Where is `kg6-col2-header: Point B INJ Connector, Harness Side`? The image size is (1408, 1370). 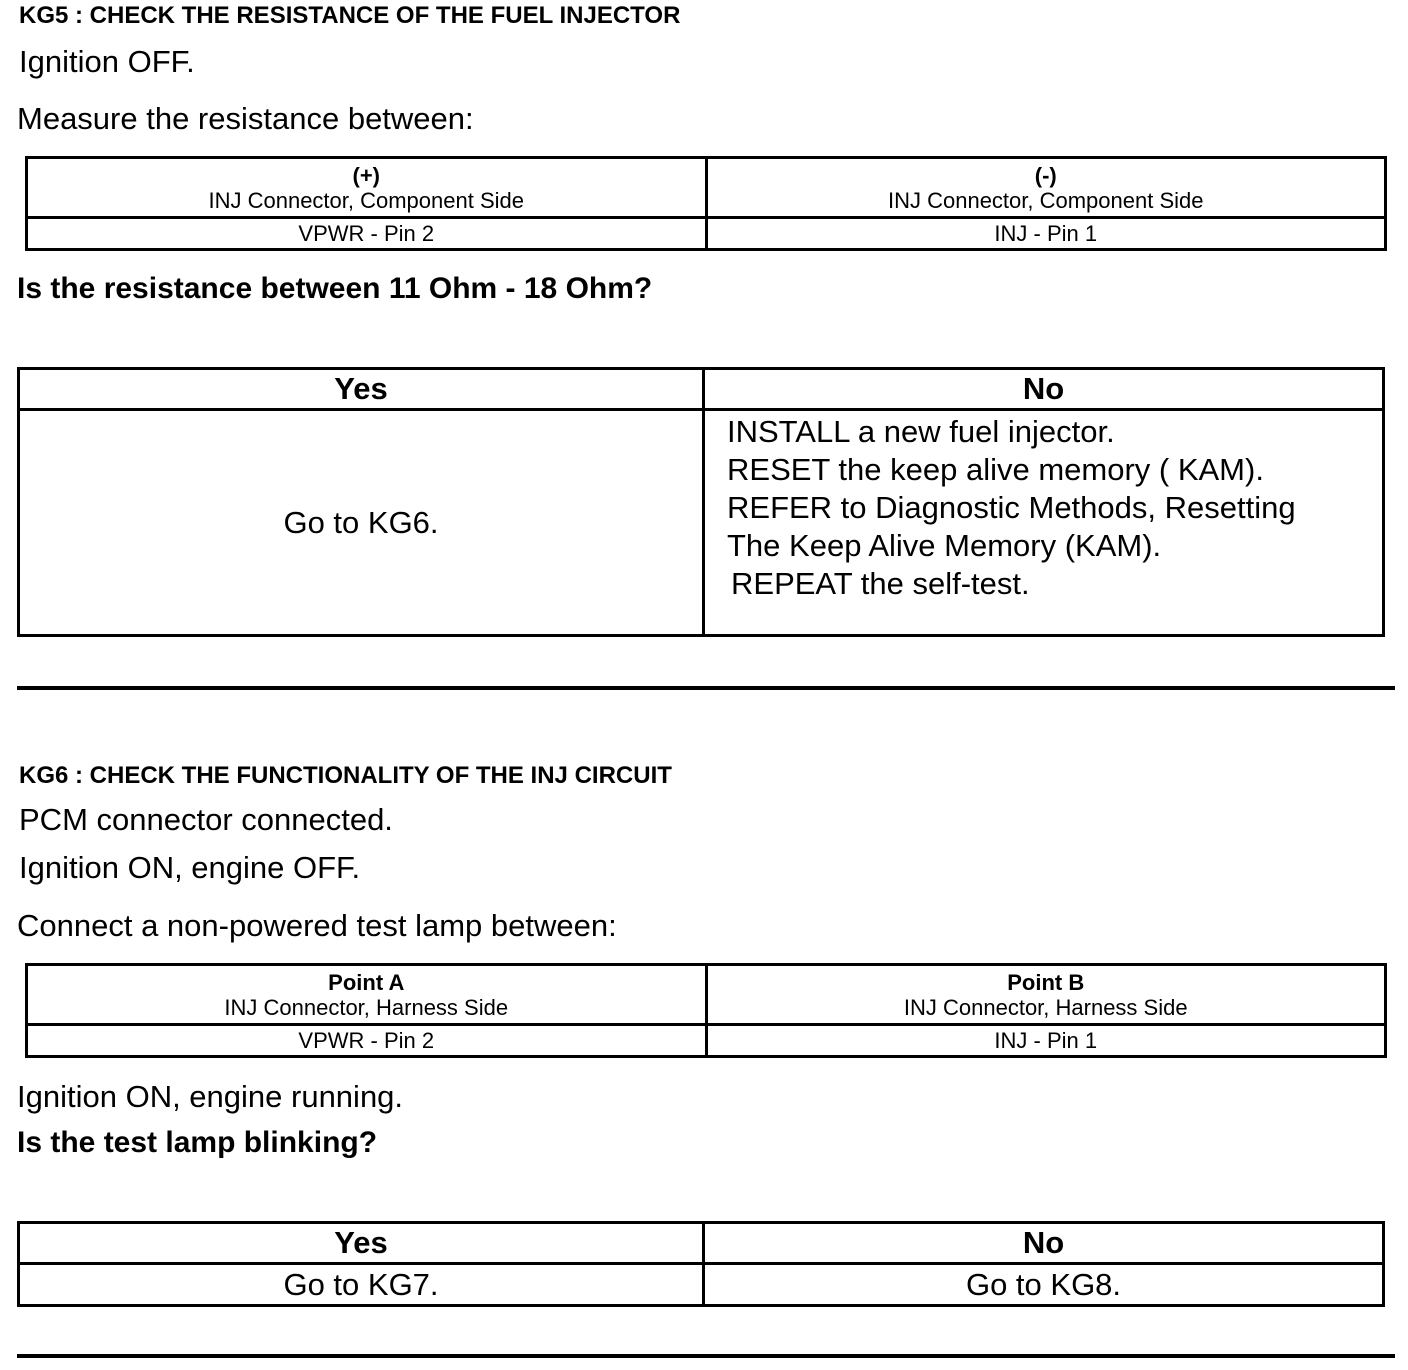
kg6-col2-header: Point B INJ Connector, Harness Side is located at coordinates (1045, 994).